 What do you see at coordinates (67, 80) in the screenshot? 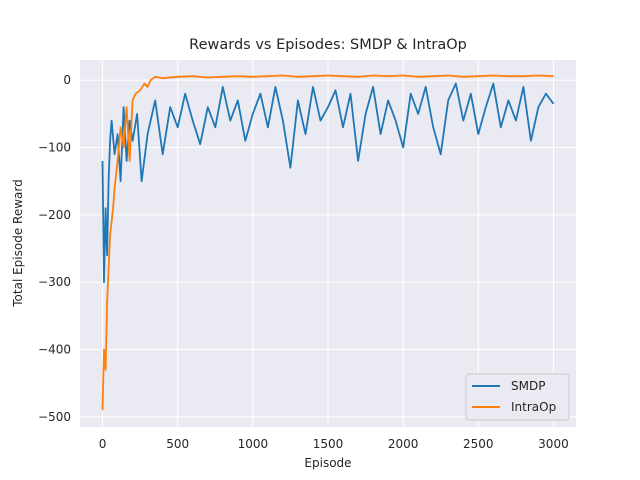
I see `y-tick-label: 0` at bounding box center [67, 80].